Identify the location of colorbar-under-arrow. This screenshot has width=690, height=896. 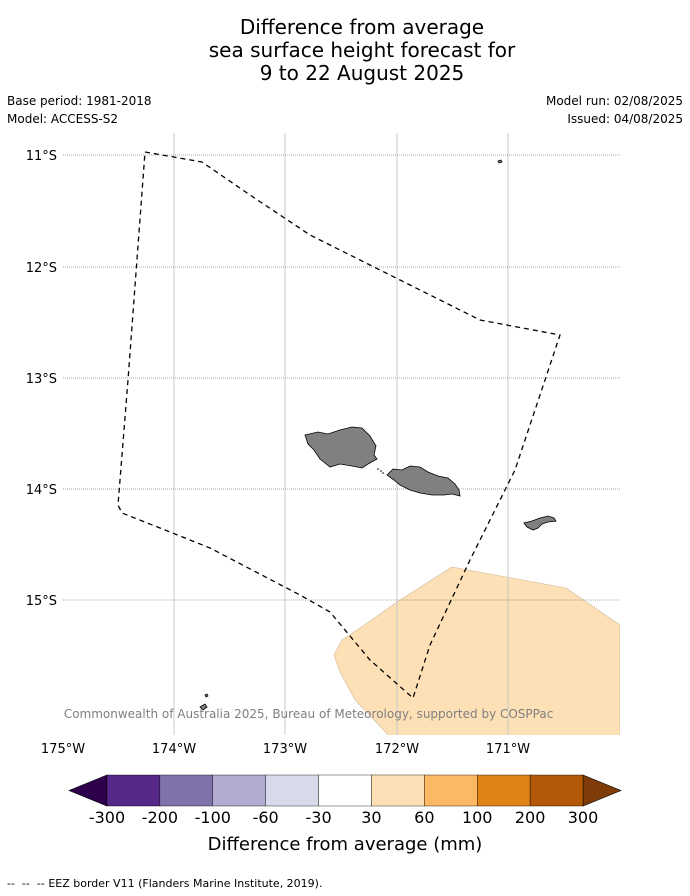
(88, 790).